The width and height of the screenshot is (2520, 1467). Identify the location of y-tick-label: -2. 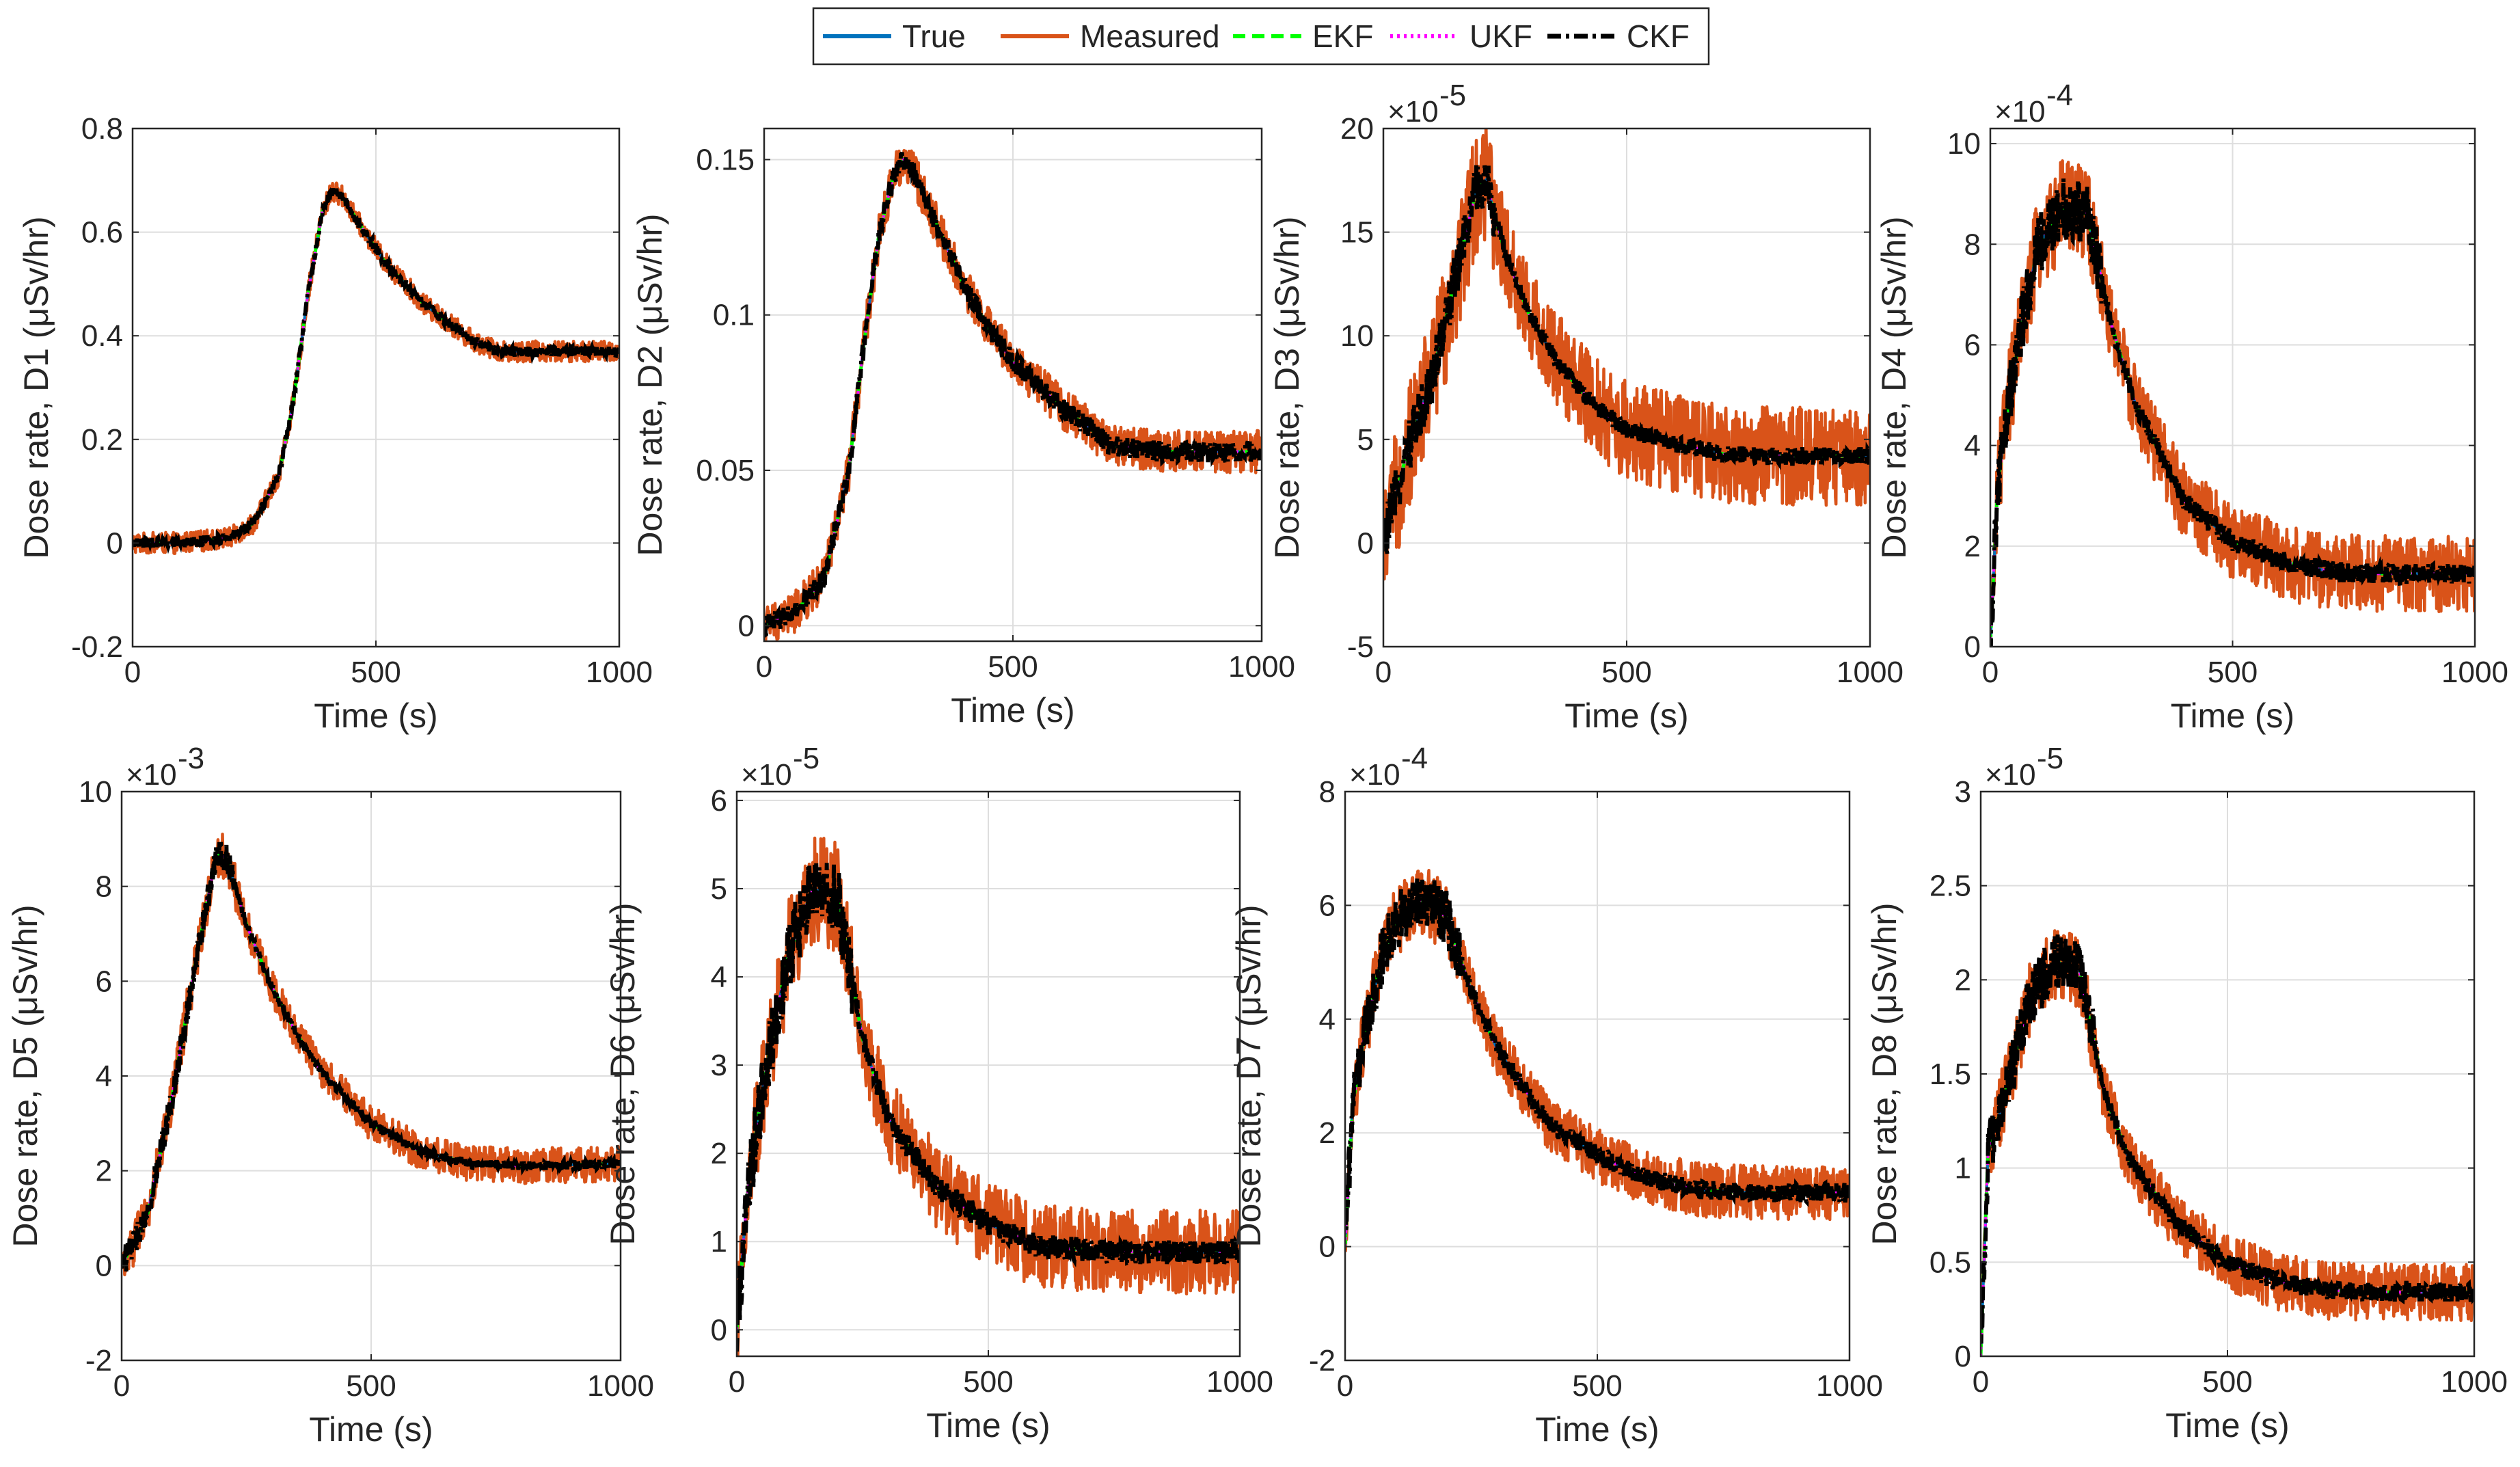
(98, 1360).